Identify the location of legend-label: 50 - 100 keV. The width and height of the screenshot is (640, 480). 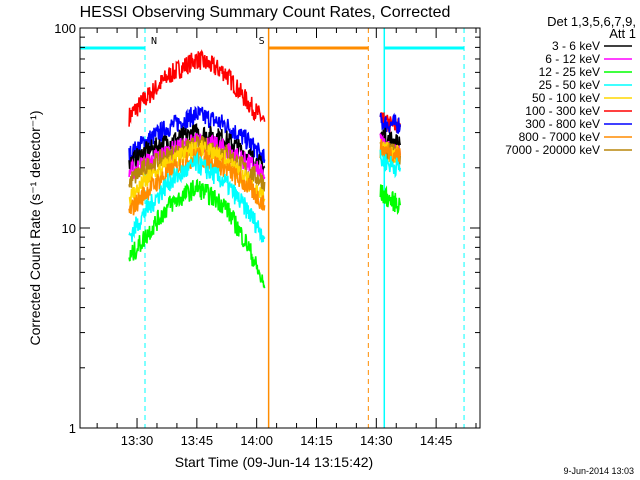
(566, 98).